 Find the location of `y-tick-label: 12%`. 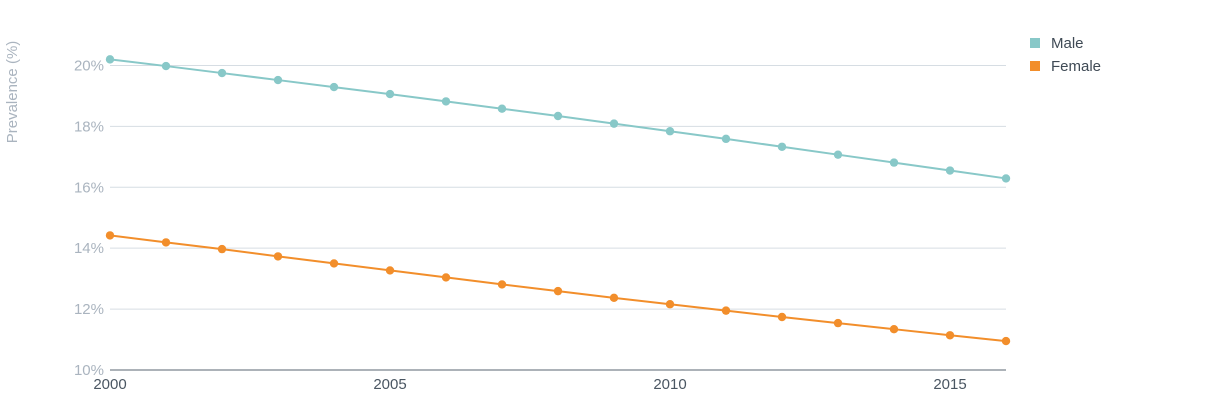

y-tick-label: 12% is located at coordinates (89, 309).